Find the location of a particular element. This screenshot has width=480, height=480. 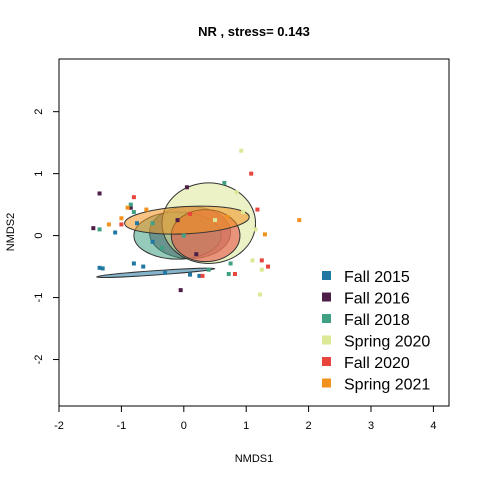

ellipse-spring-2021 is located at coordinates (187, 220).